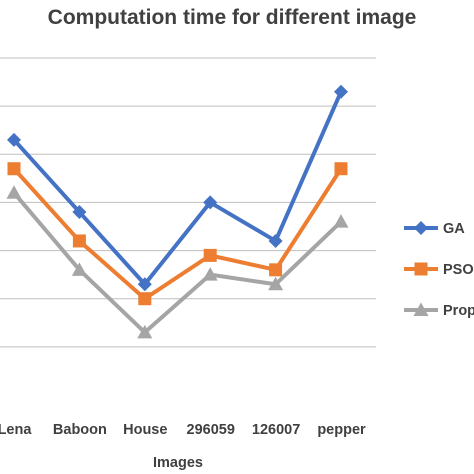  Describe the element at coordinates (211, 430) in the screenshot. I see `x-tick-label: 296059` at that location.